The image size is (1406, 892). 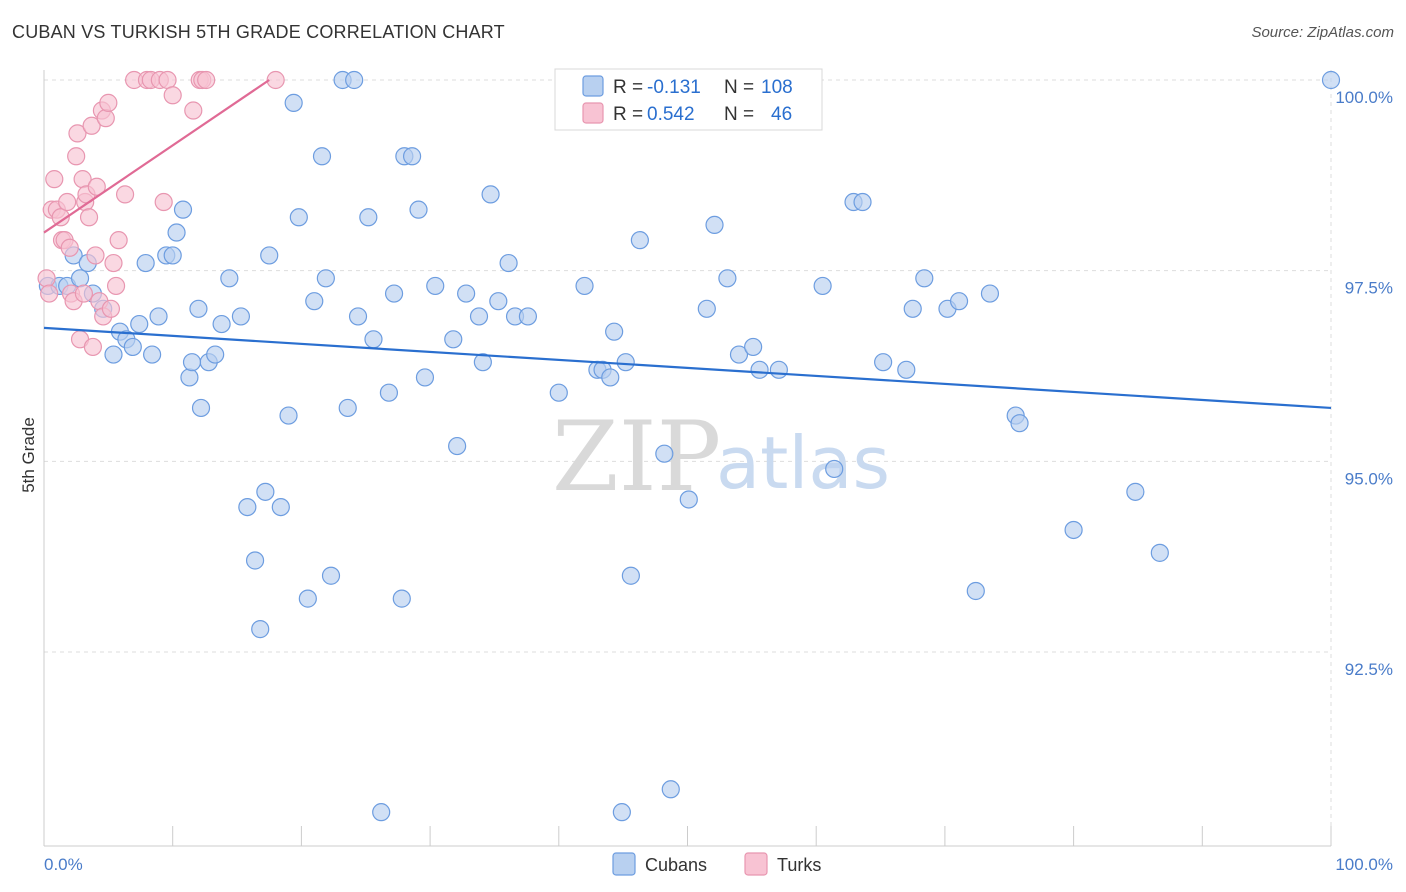 I want to click on y-axis-title: 5th Grade, so click(x=28, y=455).